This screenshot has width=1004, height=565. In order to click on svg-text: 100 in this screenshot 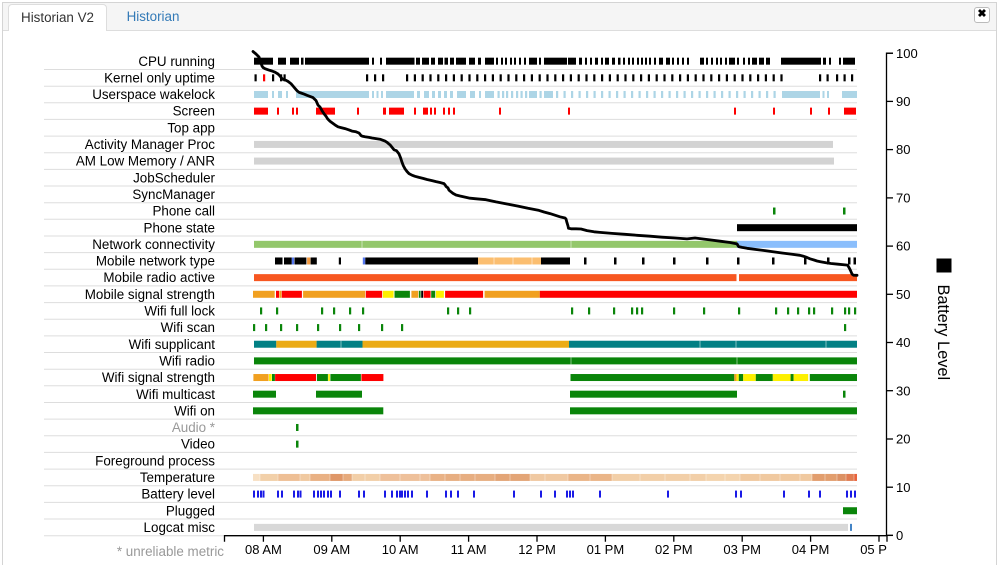, I will do `click(907, 53)`.